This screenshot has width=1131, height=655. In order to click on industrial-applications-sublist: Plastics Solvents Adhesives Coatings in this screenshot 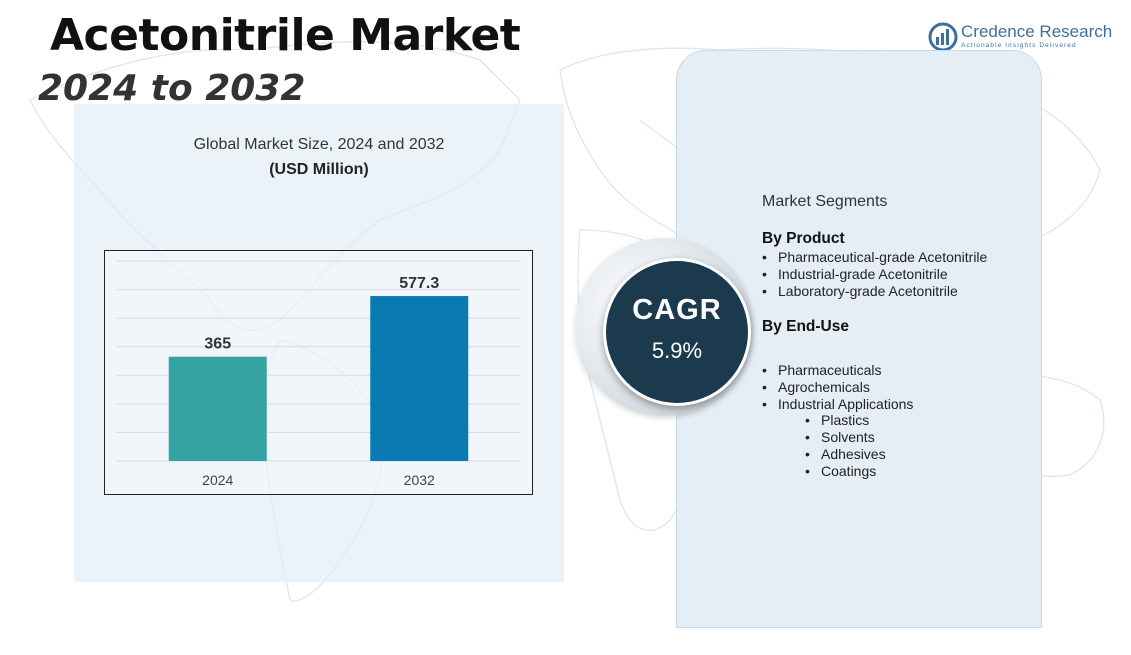, I will do `click(845, 446)`.